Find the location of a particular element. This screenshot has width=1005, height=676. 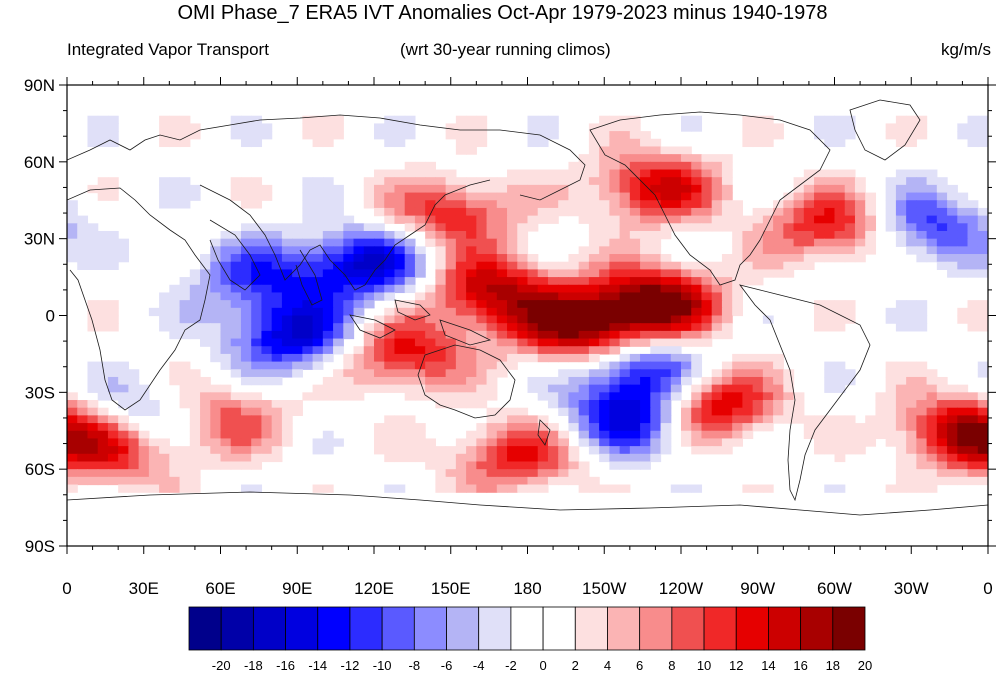

colorbar-label: 14 is located at coordinates (768, 665).